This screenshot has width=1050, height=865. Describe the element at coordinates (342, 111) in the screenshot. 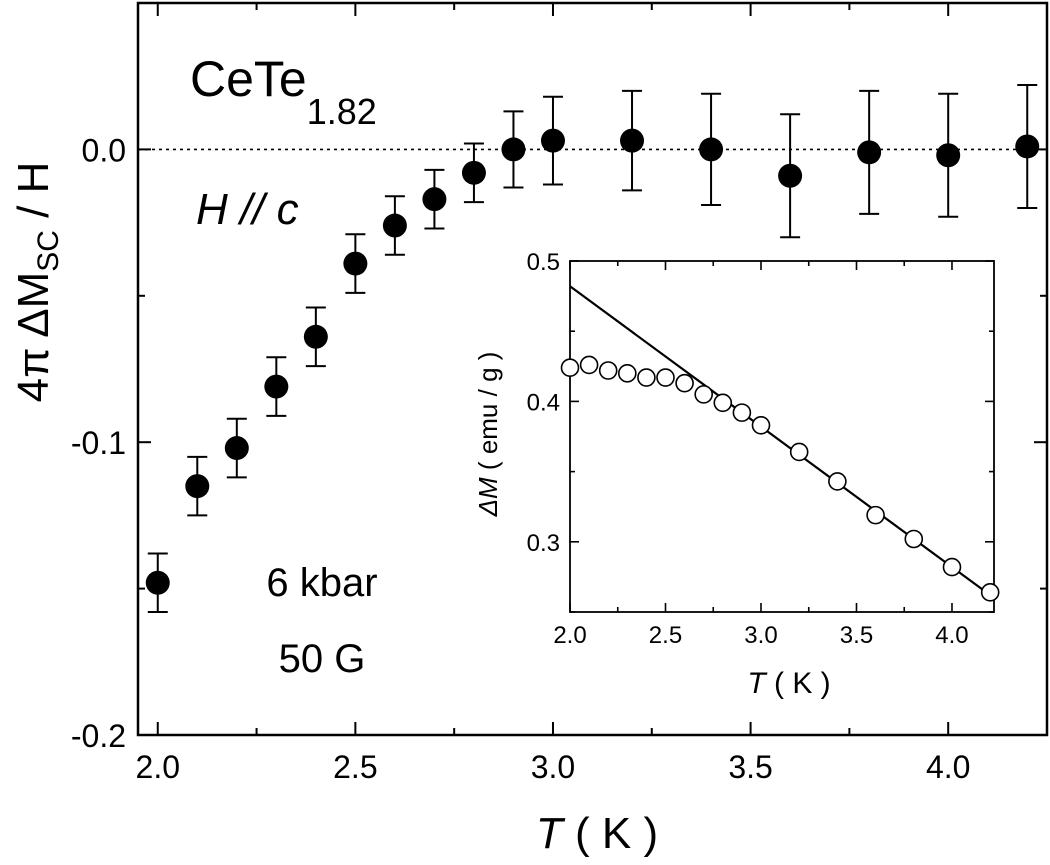

I see `compound-label-subscript: 1.82` at that location.